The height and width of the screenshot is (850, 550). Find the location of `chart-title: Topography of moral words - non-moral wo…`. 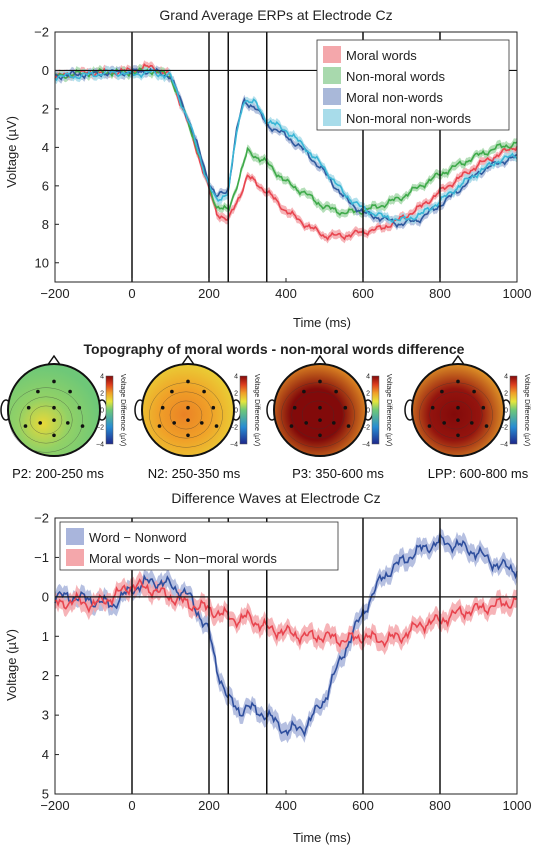

chart-title: Topography of moral words - non-moral wo… is located at coordinates (274, 349).